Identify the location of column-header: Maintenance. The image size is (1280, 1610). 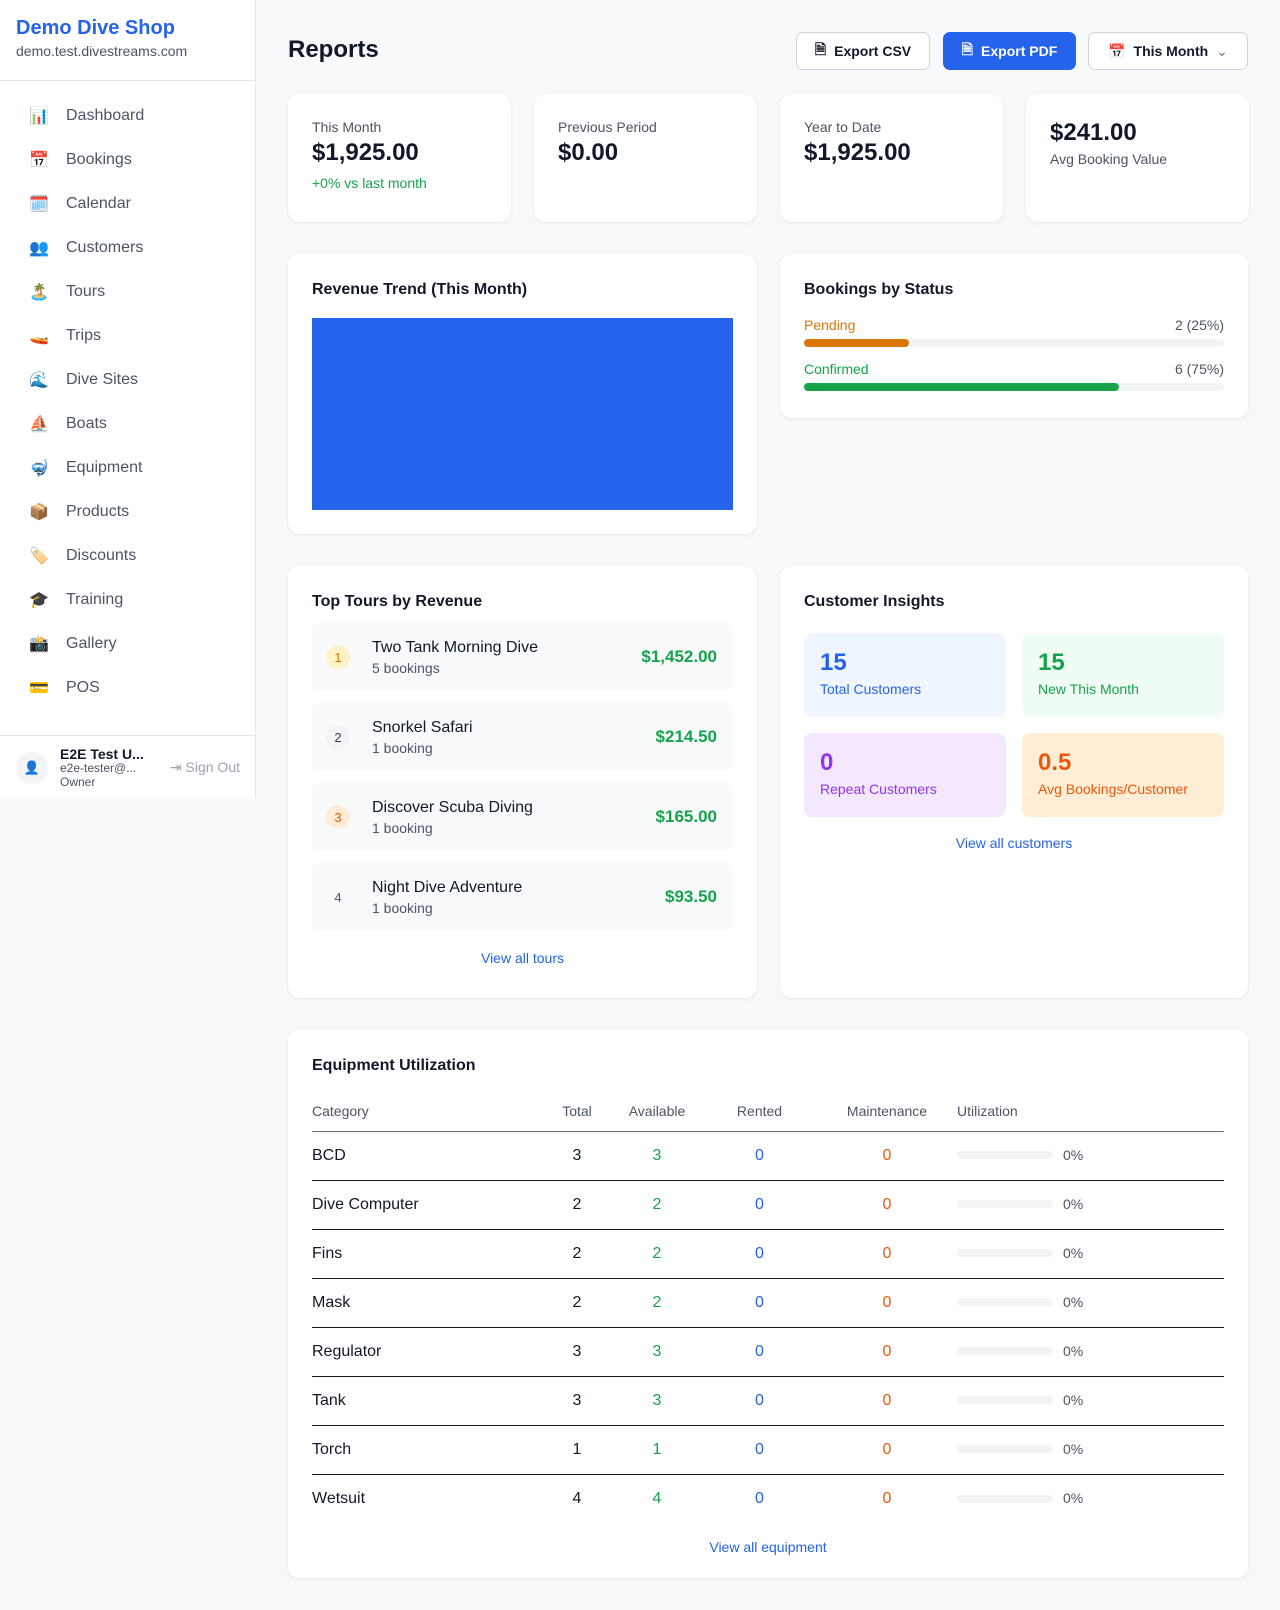
(887, 1111).